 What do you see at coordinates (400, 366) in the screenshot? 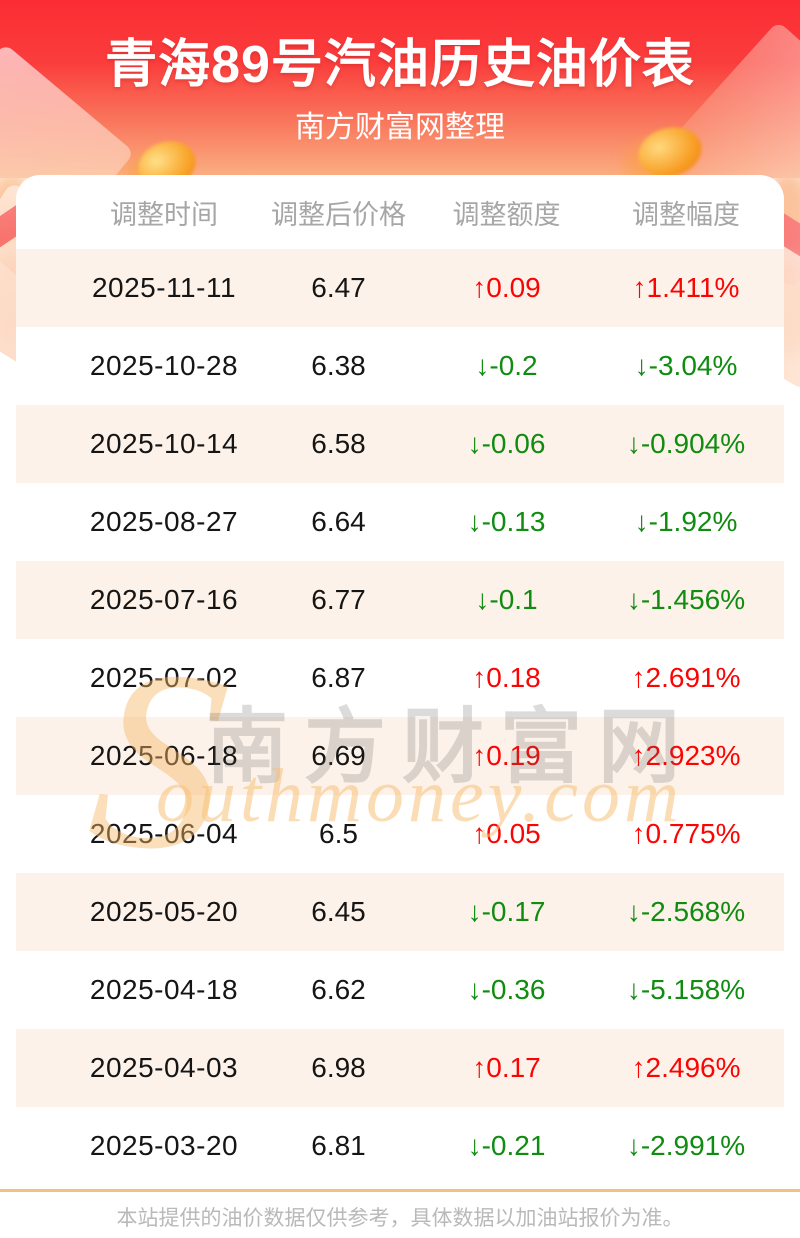
I see `table-row: 2025-10-28 6.38 ↓-0.2 ↓-3.04%` at bounding box center [400, 366].